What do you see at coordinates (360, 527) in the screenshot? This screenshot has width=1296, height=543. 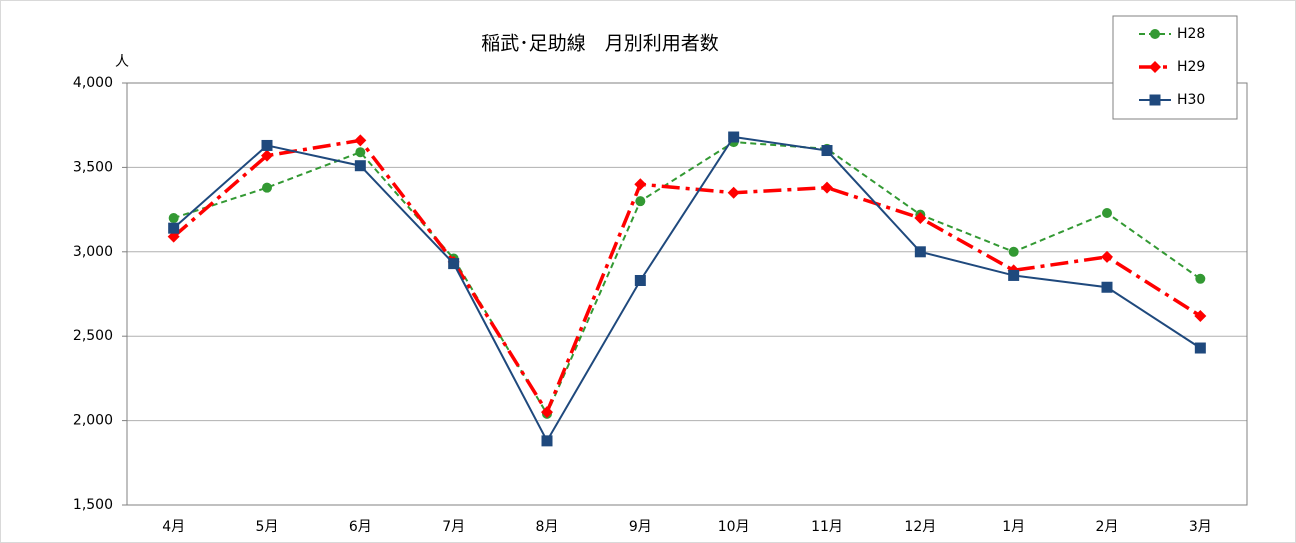 I see `x-tick-label: 6月` at bounding box center [360, 527].